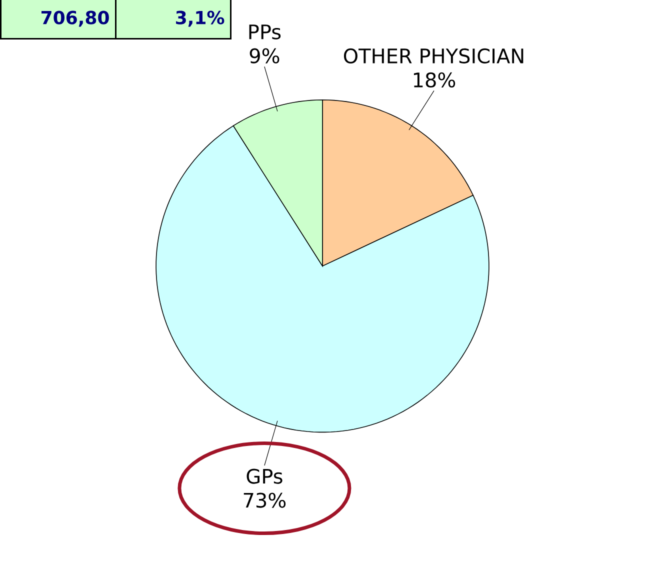 This screenshot has height=588, width=645. What do you see at coordinates (435, 80) in the screenshot?
I see `data-label: 18%` at bounding box center [435, 80].